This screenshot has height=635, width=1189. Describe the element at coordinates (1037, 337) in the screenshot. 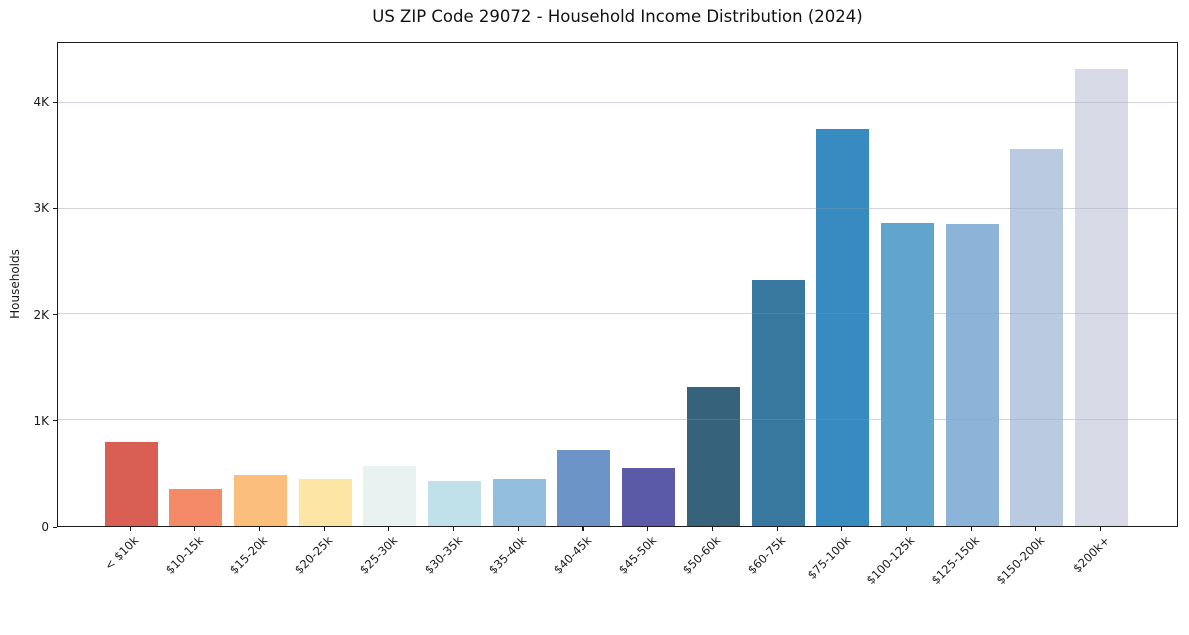

I see `bar-$150-200k` at that location.